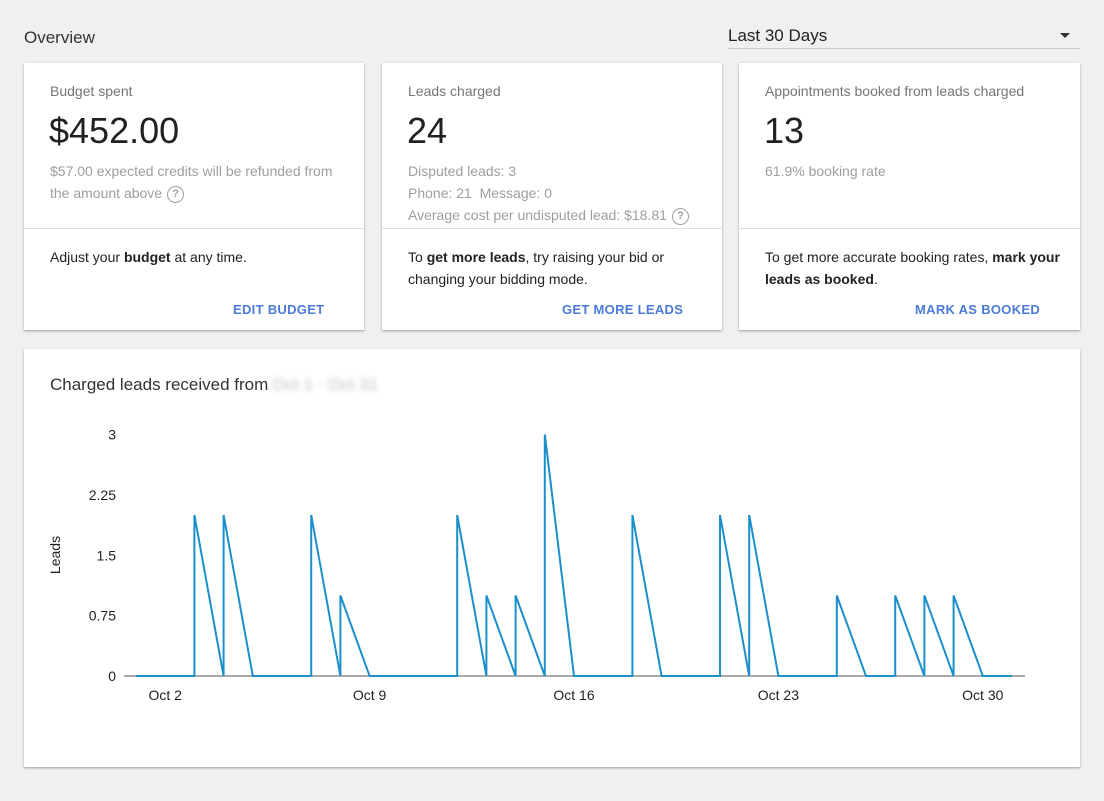 This screenshot has width=1104, height=801. What do you see at coordinates (112, 435) in the screenshot?
I see `y-tick-label: 3` at bounding box center [112, 435].